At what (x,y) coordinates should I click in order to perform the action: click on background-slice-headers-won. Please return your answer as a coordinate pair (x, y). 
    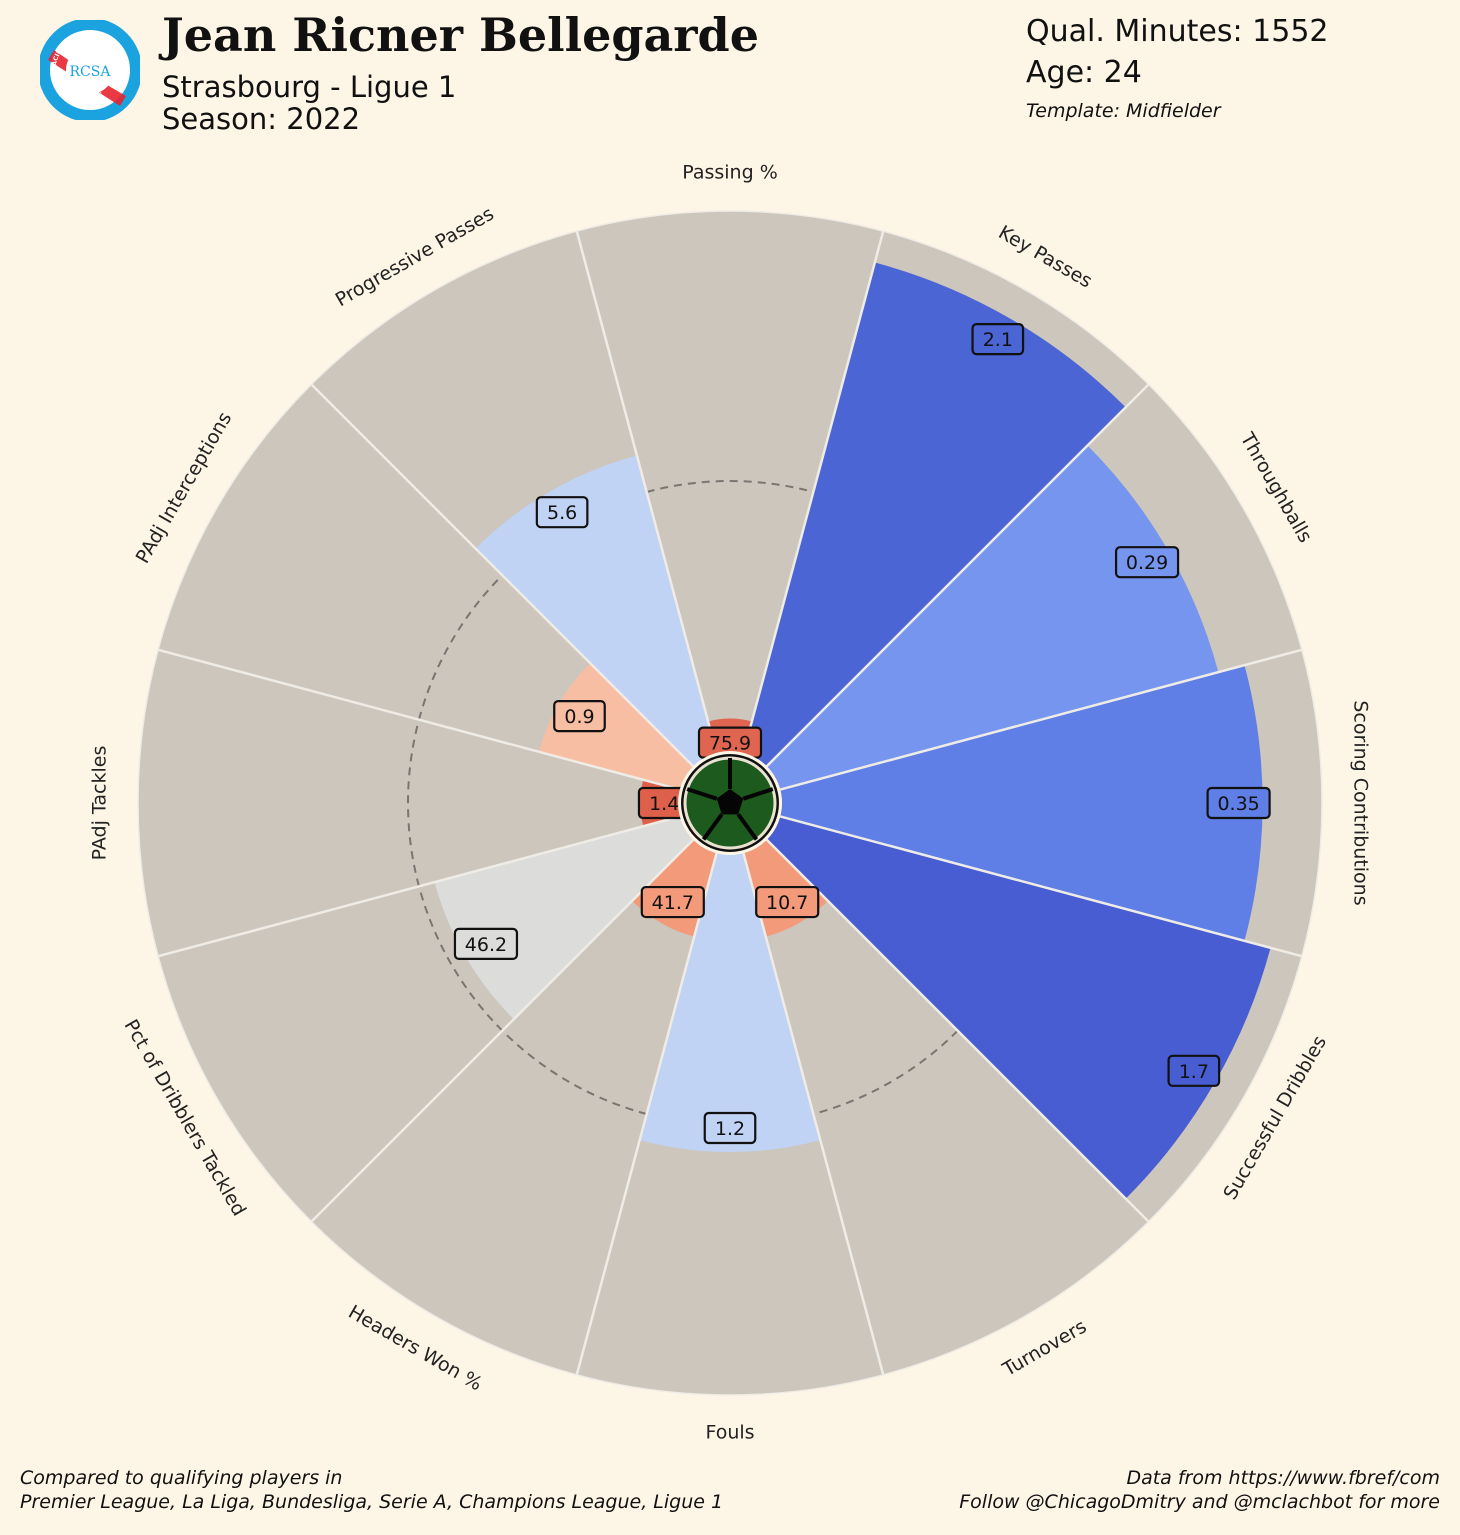
    Looking at the image, I should click on (514, 1107).